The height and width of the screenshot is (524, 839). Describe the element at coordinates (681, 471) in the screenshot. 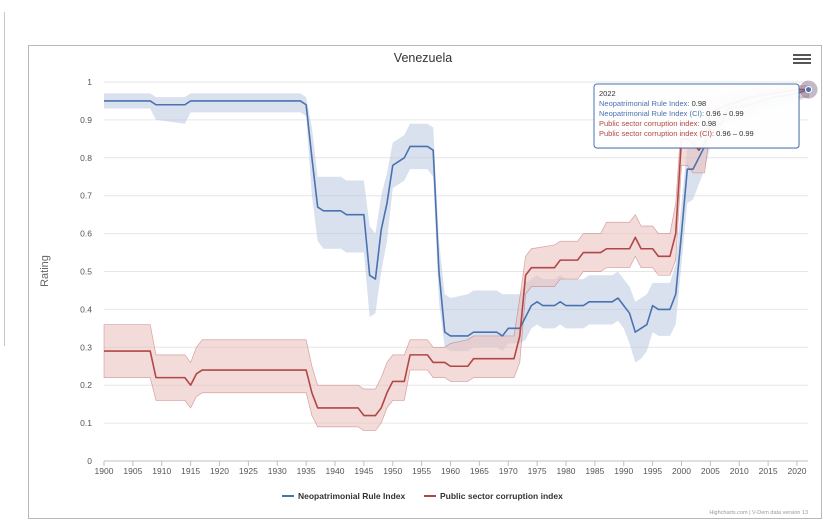

I see `x-tick-label: 2000` at that location.